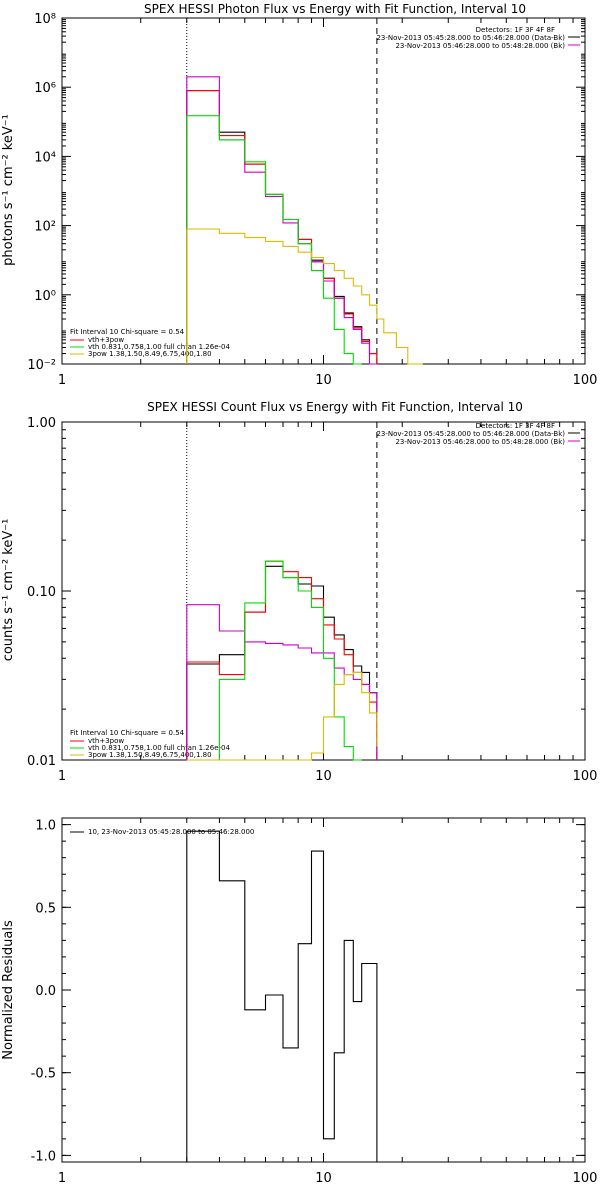  What do you see at coordinates (323, 380) in the screenshot?
I see `photon-flux-x-tick-label: 10` at bounding box center [323, 380].